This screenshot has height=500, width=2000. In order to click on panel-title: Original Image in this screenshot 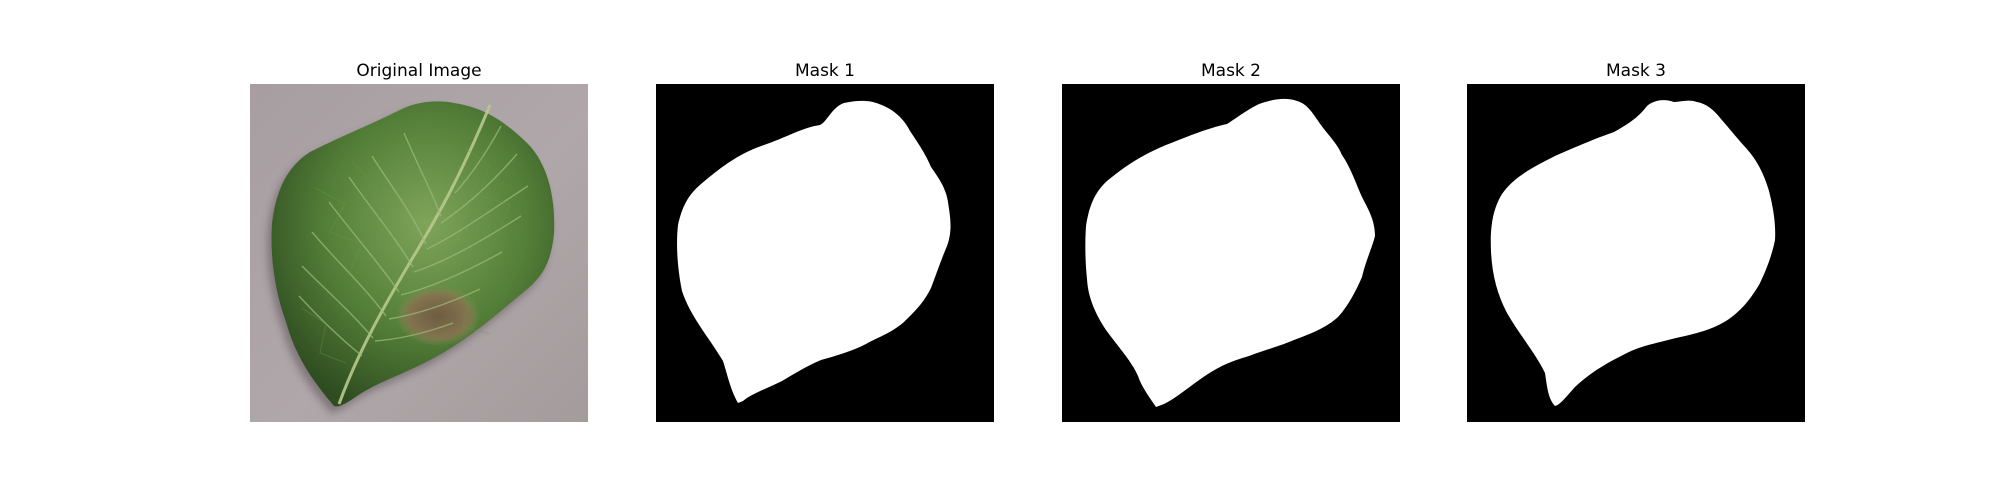, I will do `click(419, 71)`.